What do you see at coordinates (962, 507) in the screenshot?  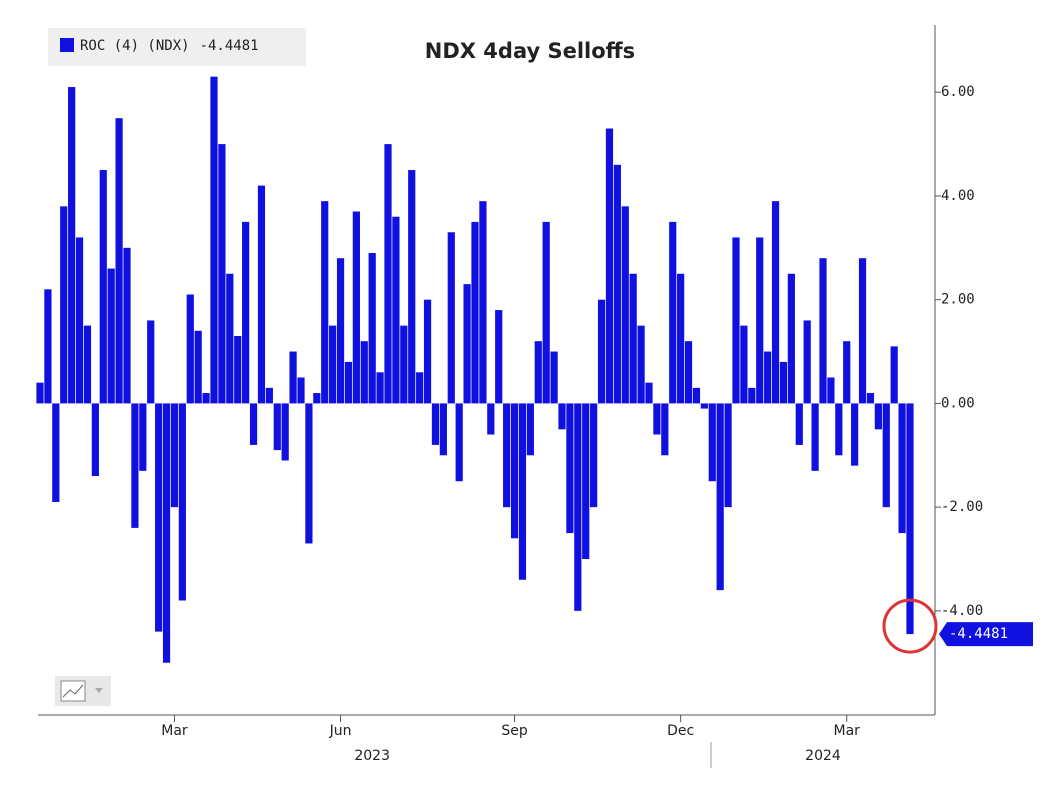 I see `y-tick-label: -2.00` at bounding box center [962, 507].